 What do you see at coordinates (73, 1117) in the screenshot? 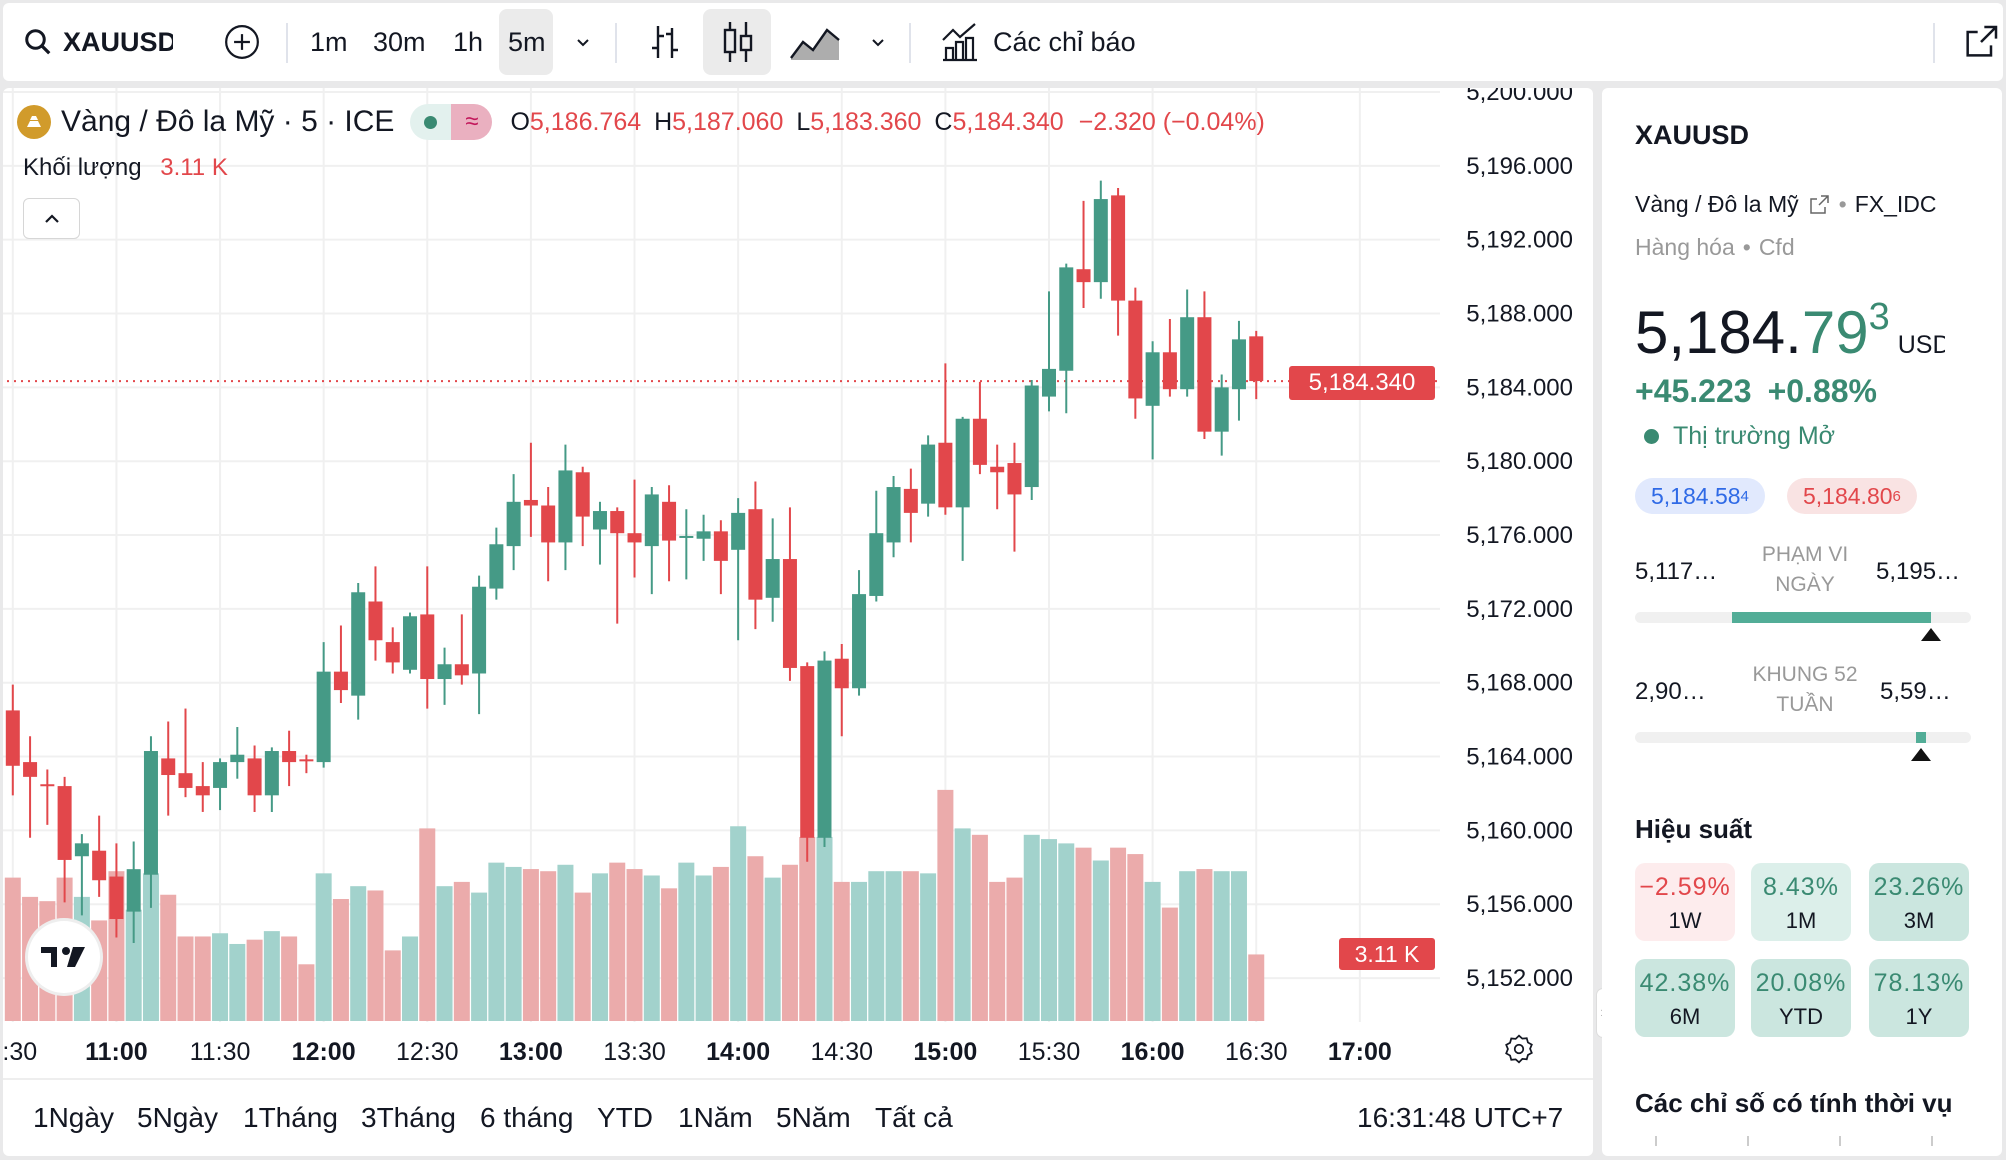
I see `range-button-0: 1Ngày` at bounding box center [73, 1117].